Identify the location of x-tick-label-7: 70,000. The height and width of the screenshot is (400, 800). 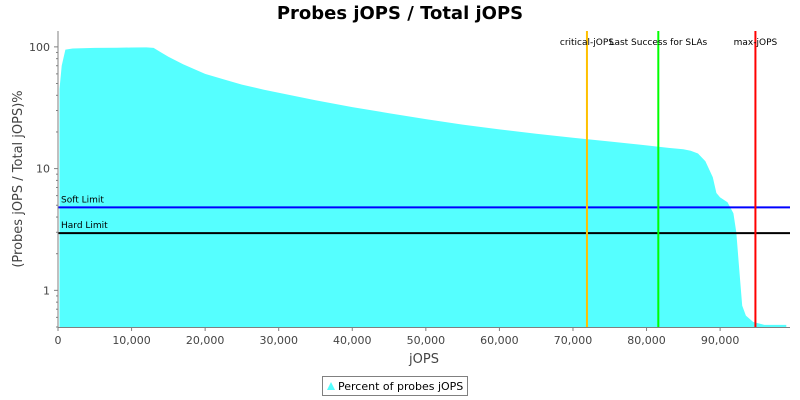
(573, 340).